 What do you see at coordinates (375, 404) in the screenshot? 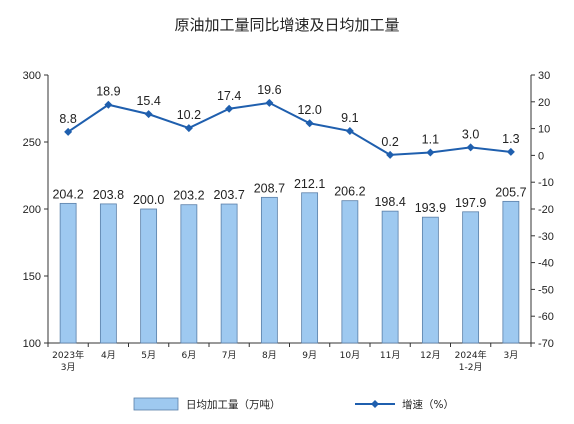
I see `legend-line-marker` at bounding box center [375, 404].